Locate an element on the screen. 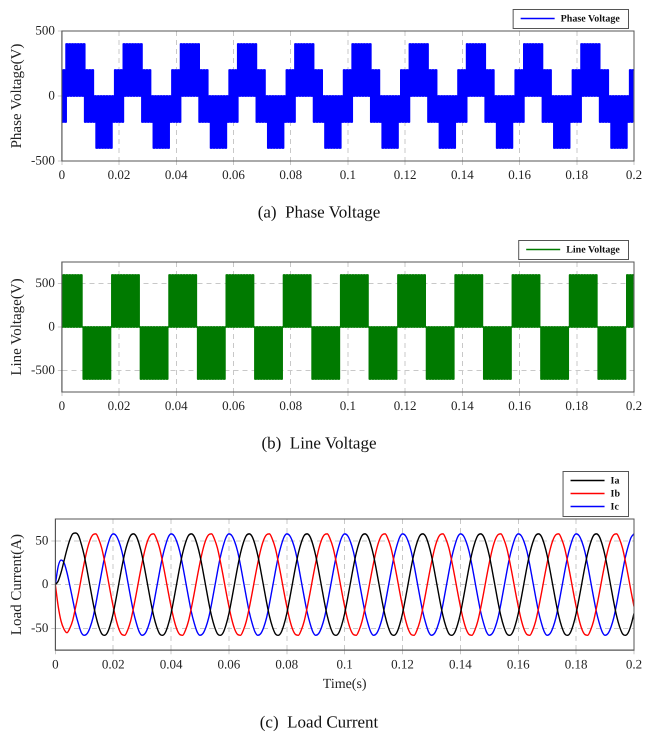 The image size is (648, 736). text: (b) Line Voltage is located at coordinates (319, 442).